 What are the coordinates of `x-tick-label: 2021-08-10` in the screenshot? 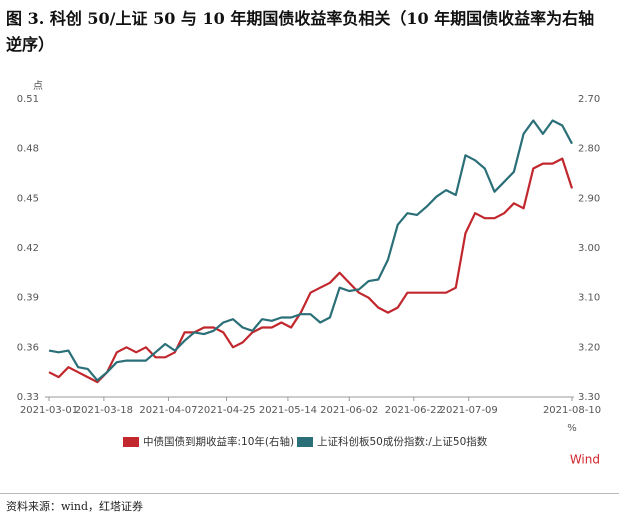 It's located at (572, 410).